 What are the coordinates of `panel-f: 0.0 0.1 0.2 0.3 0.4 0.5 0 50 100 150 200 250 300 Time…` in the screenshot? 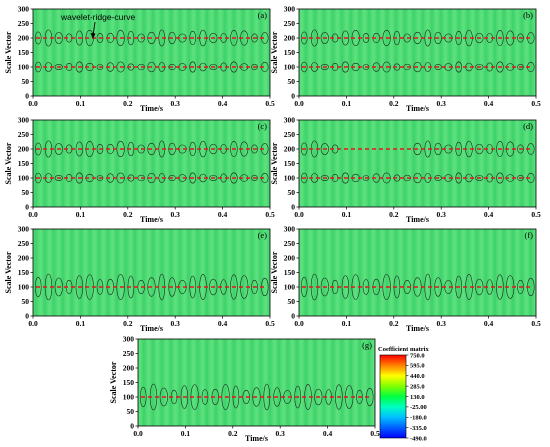 It's located at (405, 279).